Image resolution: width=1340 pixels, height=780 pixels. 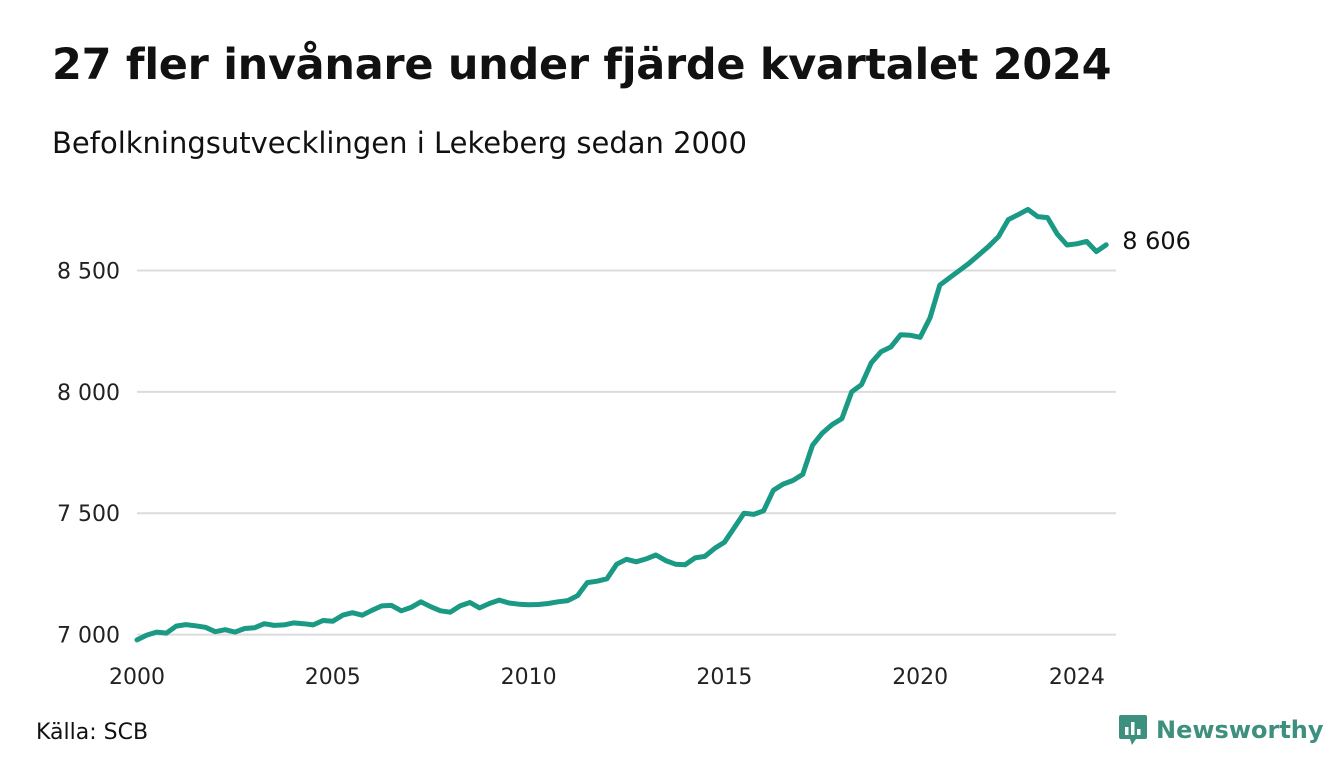 I want to click on y-tick-label: 7 000, so click(x=88, y=636).